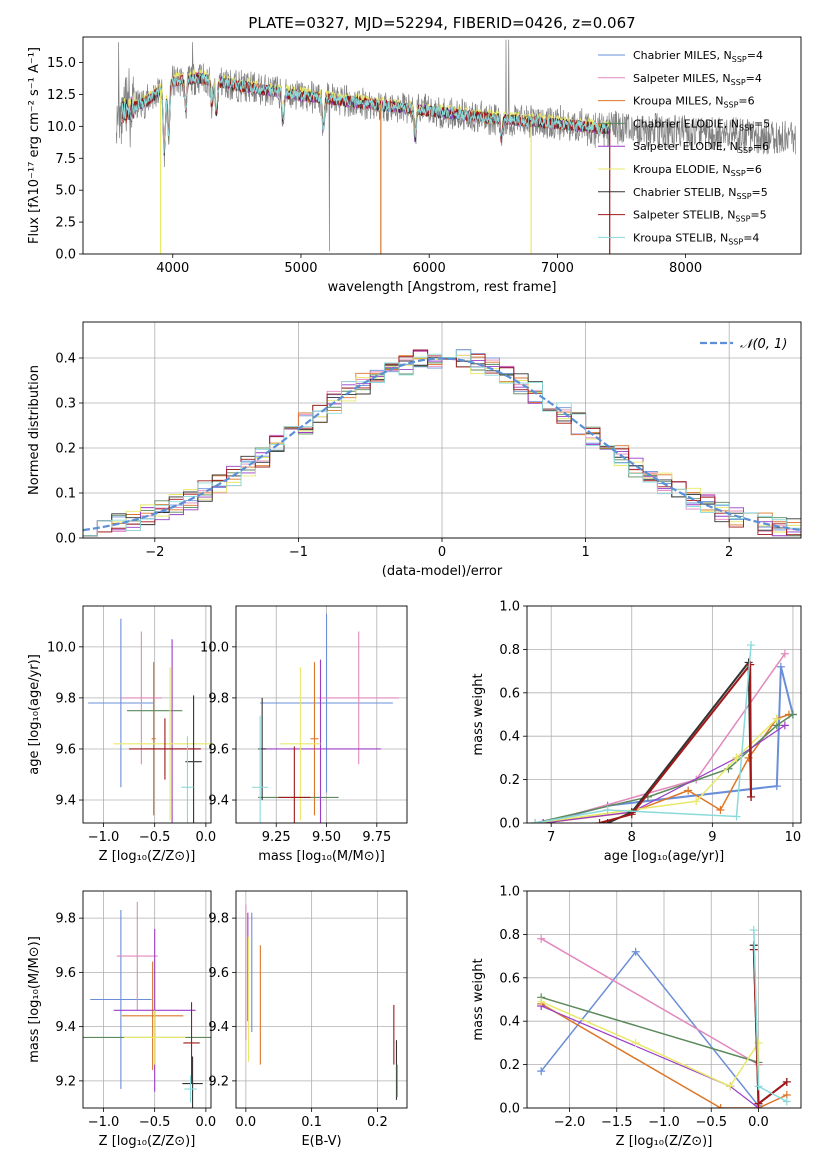 Image resolution: width=819 pixels, height=1170 pixels. What do you see at coordinates (365, 113) in the screenshot?
I see `model-spectrum-line` at bounding box center [365, 113].